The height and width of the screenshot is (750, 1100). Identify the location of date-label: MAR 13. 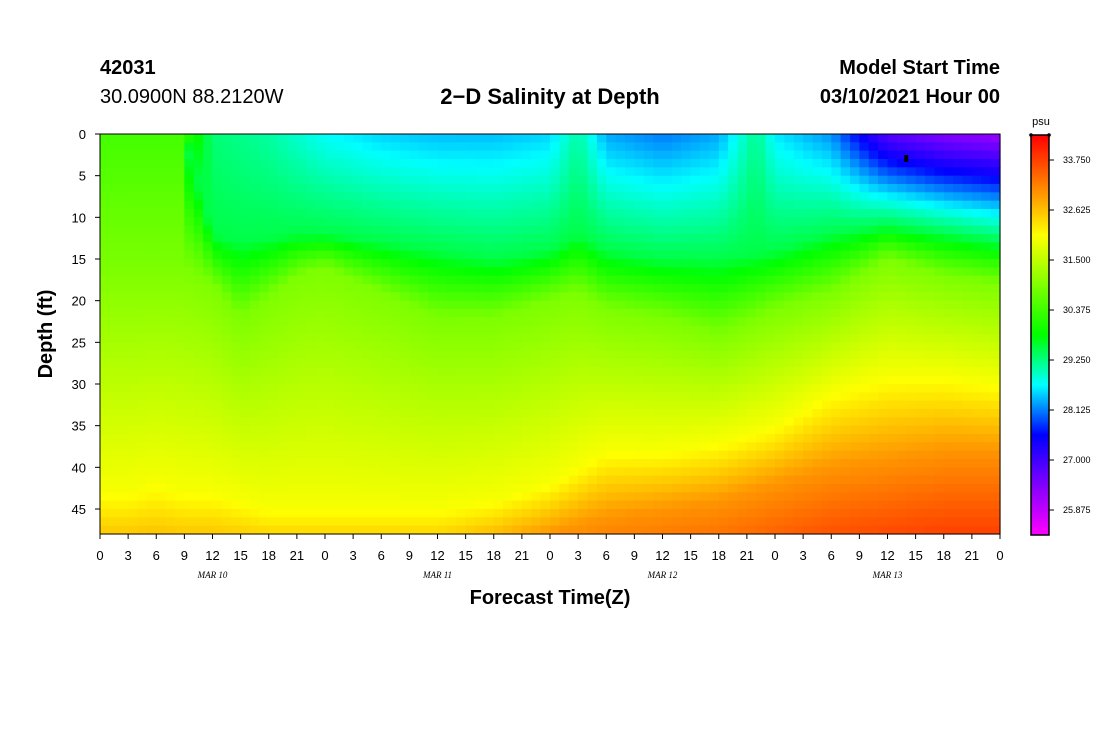
(887, 575).